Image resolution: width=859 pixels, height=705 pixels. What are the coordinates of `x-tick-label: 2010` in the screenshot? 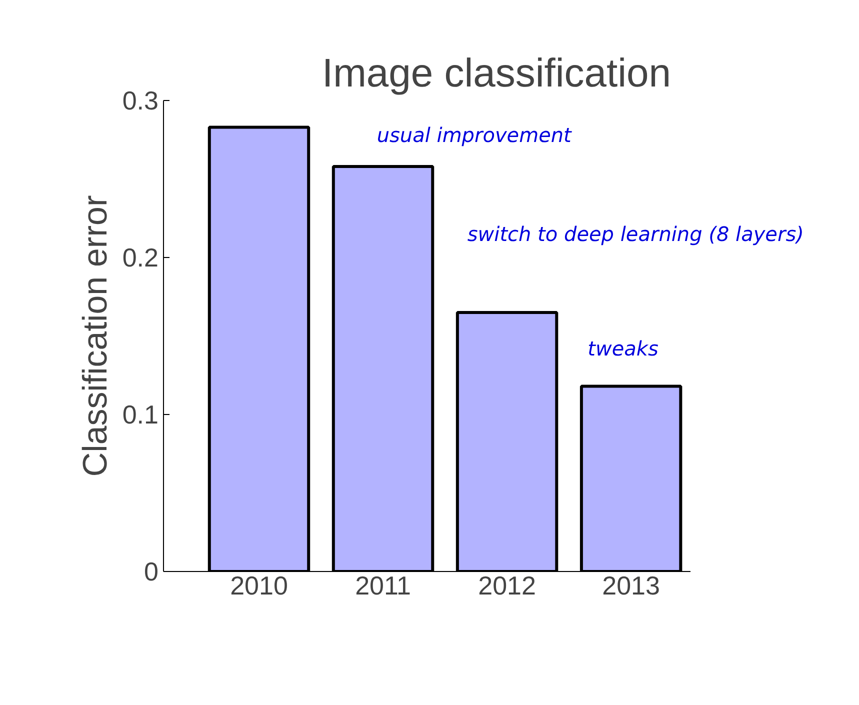 It's located at (259, 585).